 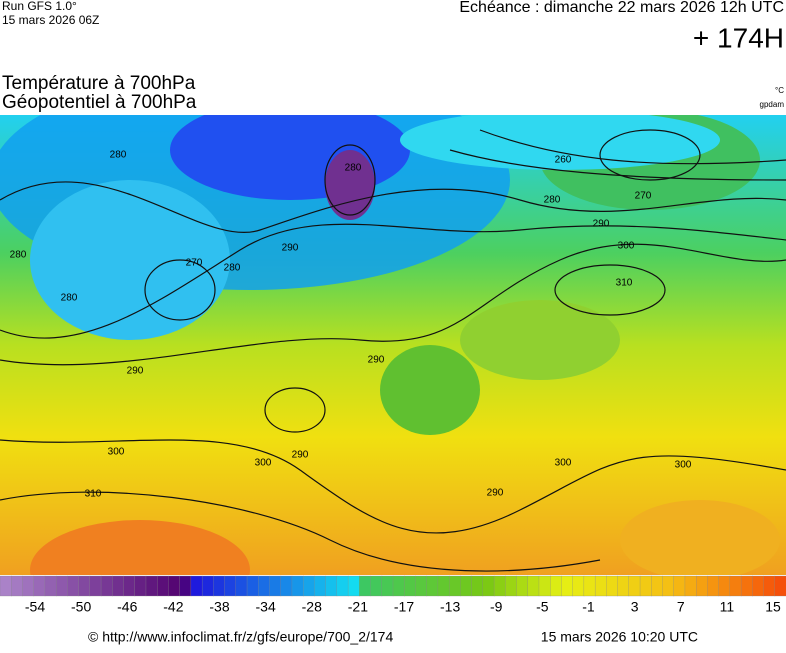 I want to click on footer-date: 15 mars 2026 10:20 UTC, so click(x=619, y=637).